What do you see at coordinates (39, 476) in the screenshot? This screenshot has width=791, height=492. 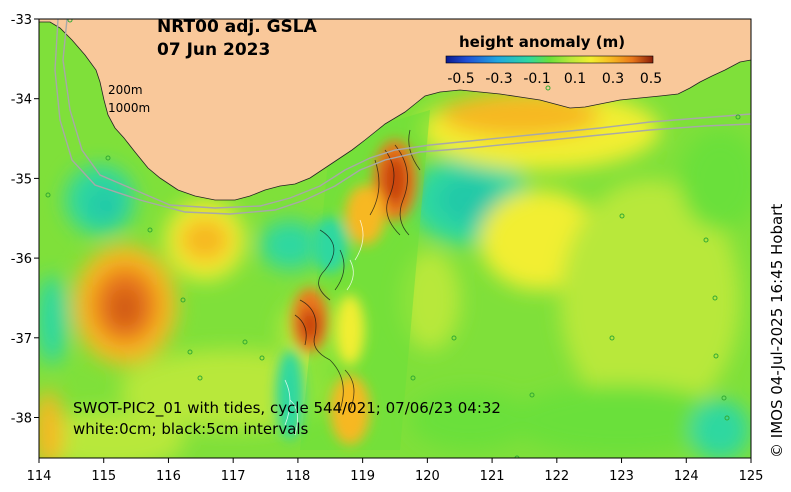 I see `x-tick-label: 114` at bounding box center [39, 476].